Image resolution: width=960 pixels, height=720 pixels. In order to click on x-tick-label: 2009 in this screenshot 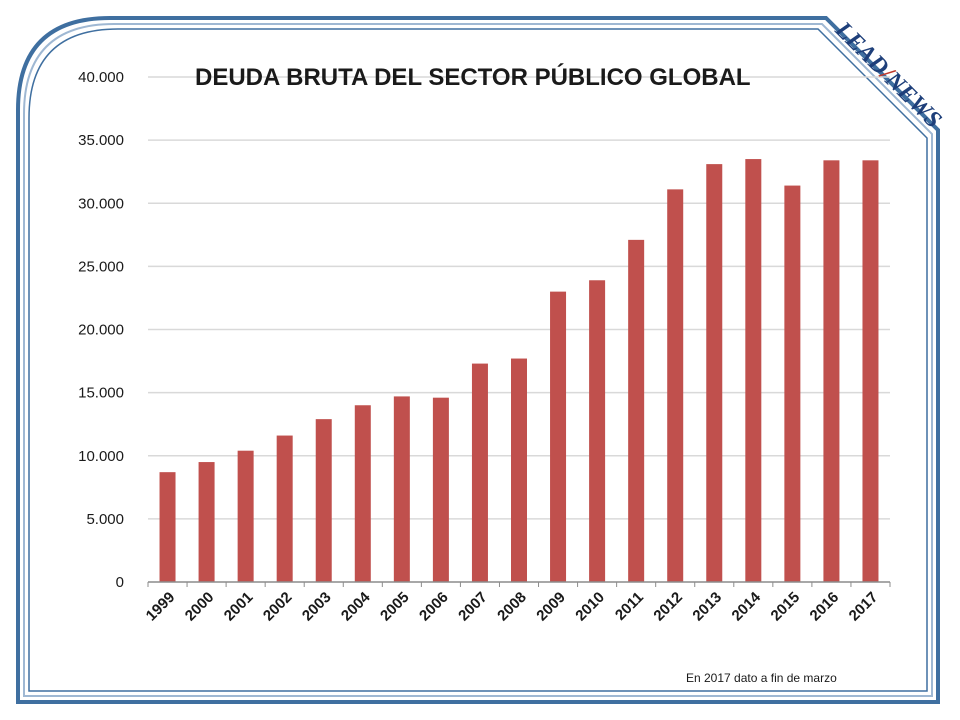, I will do `click(551, 607)`.